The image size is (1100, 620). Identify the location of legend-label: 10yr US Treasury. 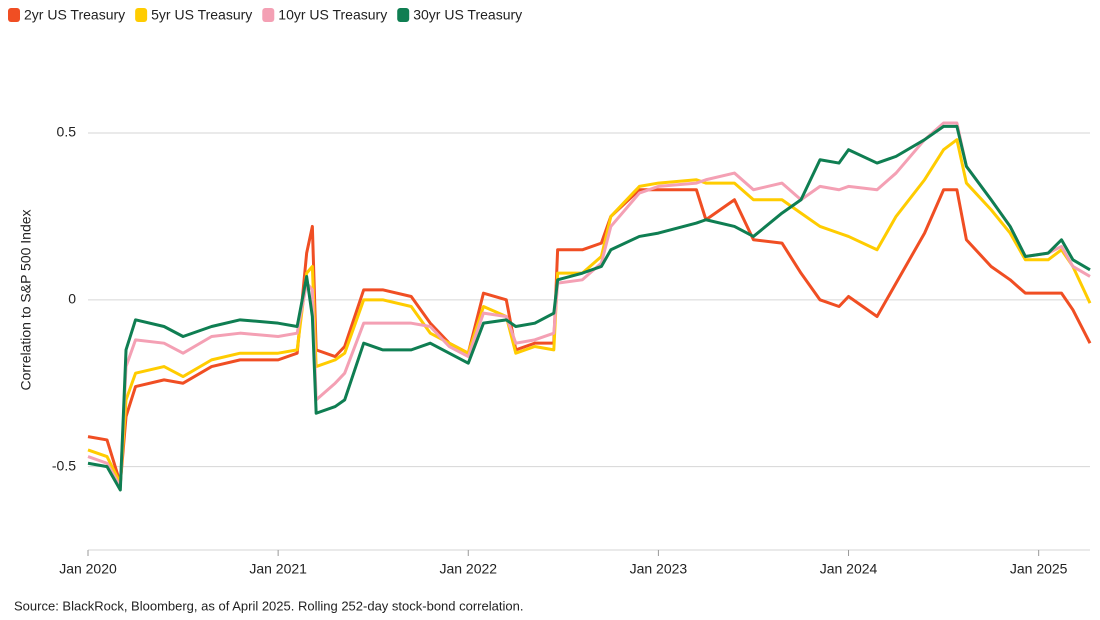
(332, 15).